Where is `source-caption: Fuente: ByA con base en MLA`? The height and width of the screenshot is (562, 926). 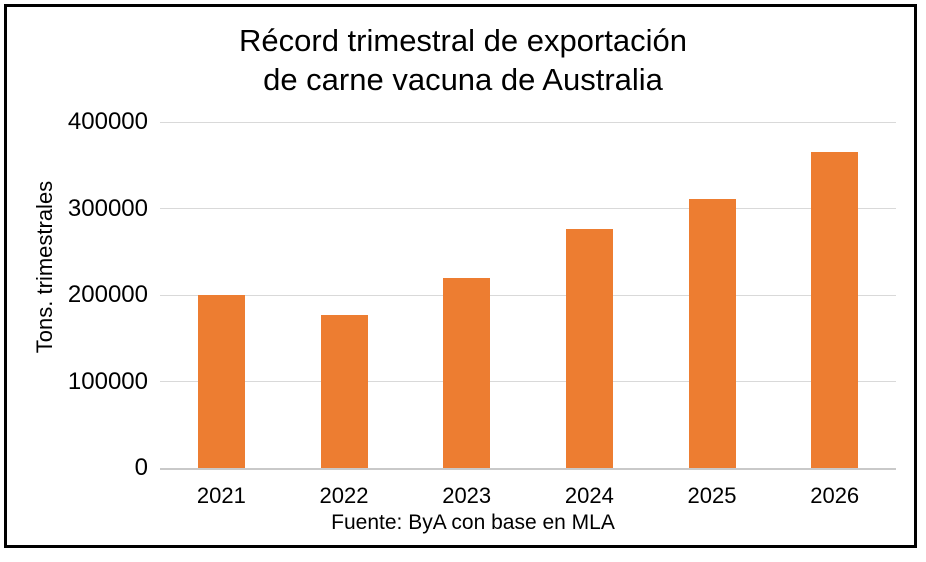
source-caption: Fuente: ByA con base en MLA is located at coordinates (473, 522).